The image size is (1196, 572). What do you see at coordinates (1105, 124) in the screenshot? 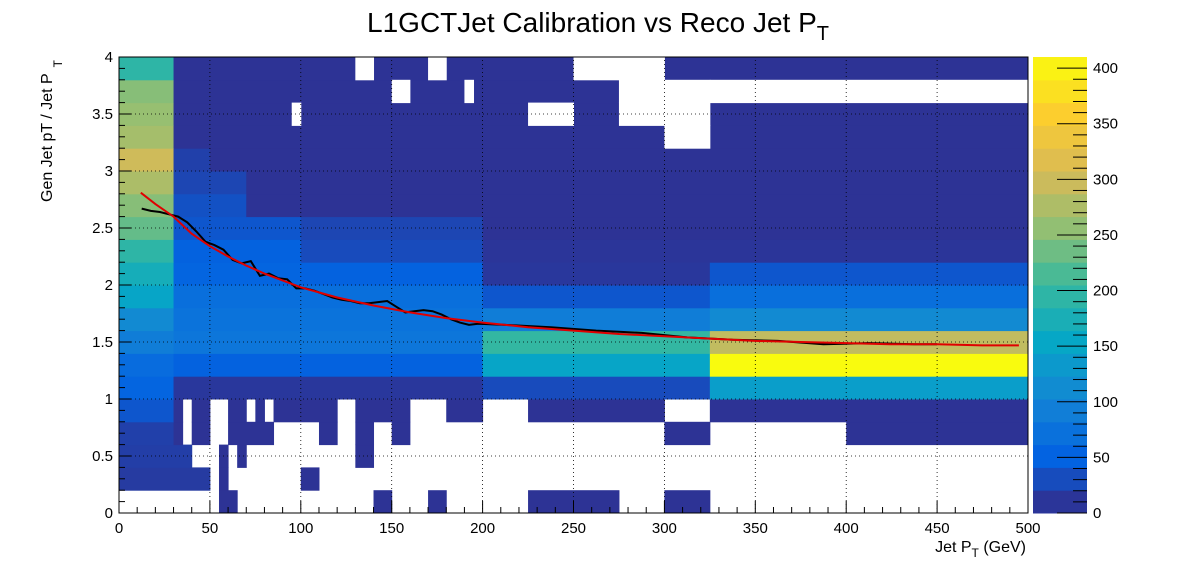
I see `color-scale-tick-label: 350` at bounding box center [1105, 124].